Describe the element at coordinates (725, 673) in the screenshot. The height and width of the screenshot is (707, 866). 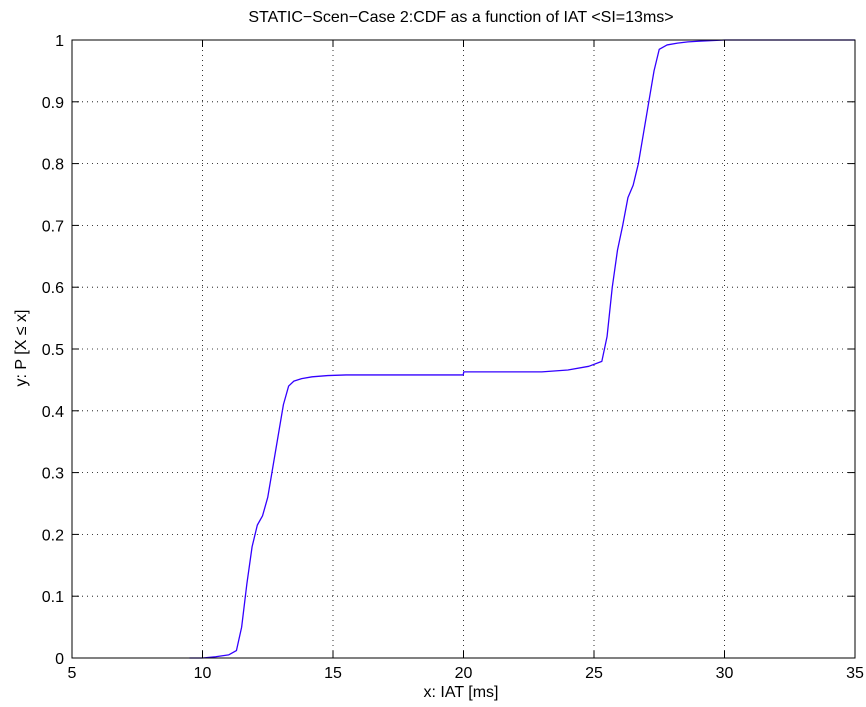
I see `x-tick-label: 30` at that location.